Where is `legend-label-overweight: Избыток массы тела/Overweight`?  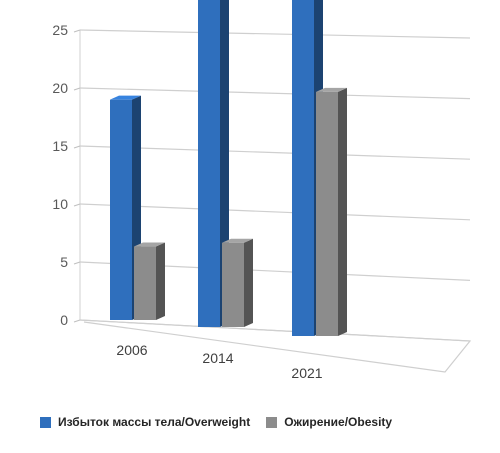
legend-label-overweight: Избыток массы тела/Overweight is located at coordinates (154, 422).